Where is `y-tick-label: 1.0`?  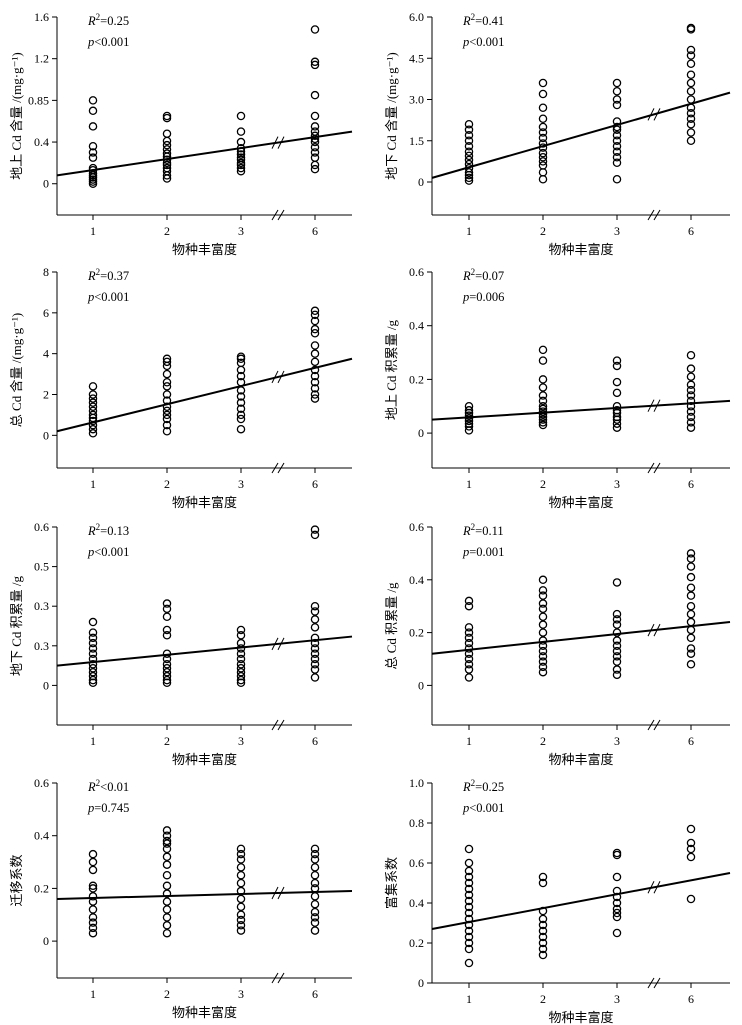 y-tick-label: 1.0 is located at coordinates (416, 783).